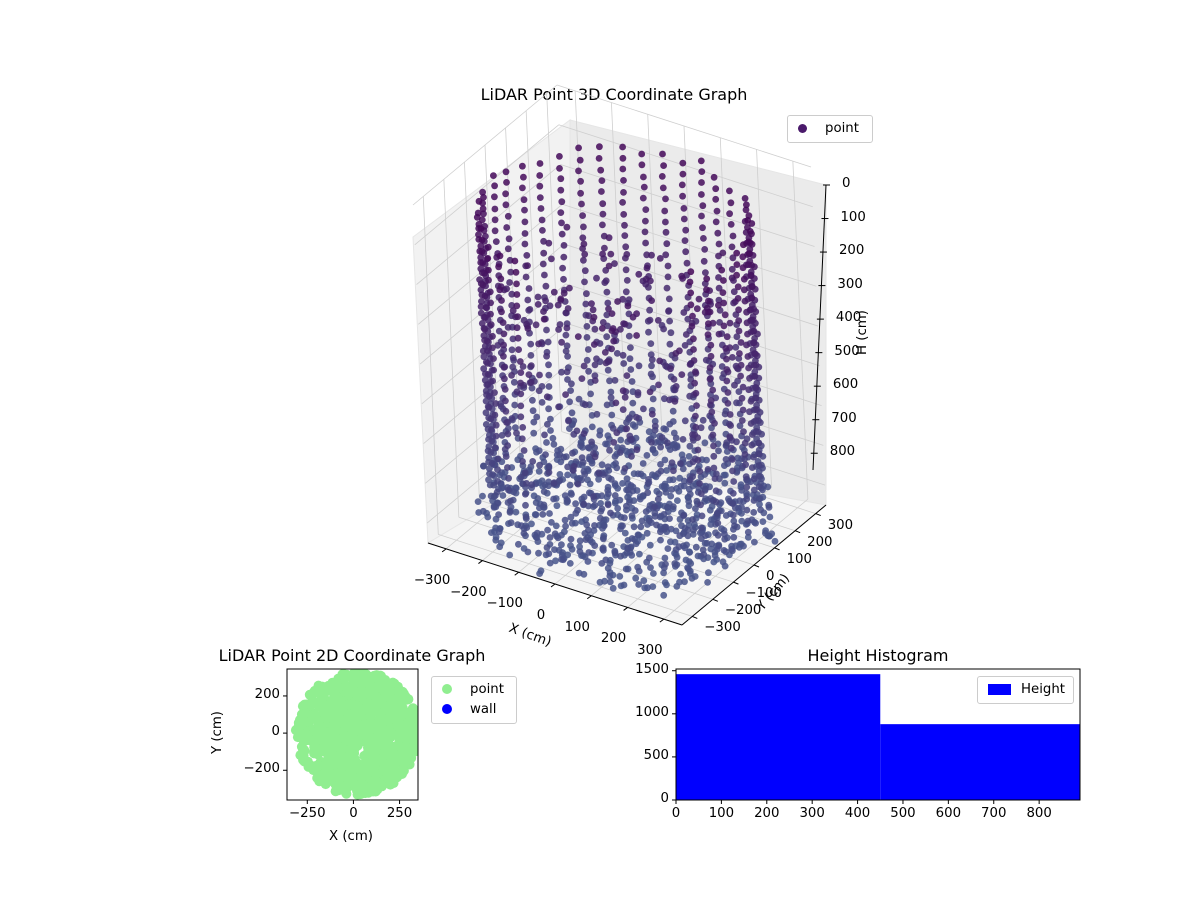 The width and height of the screenshot is (1200, 900). Describe the element at coordinates (307, 813) in the screenshot. I see `x-tick-label-2d: −250` at that location.